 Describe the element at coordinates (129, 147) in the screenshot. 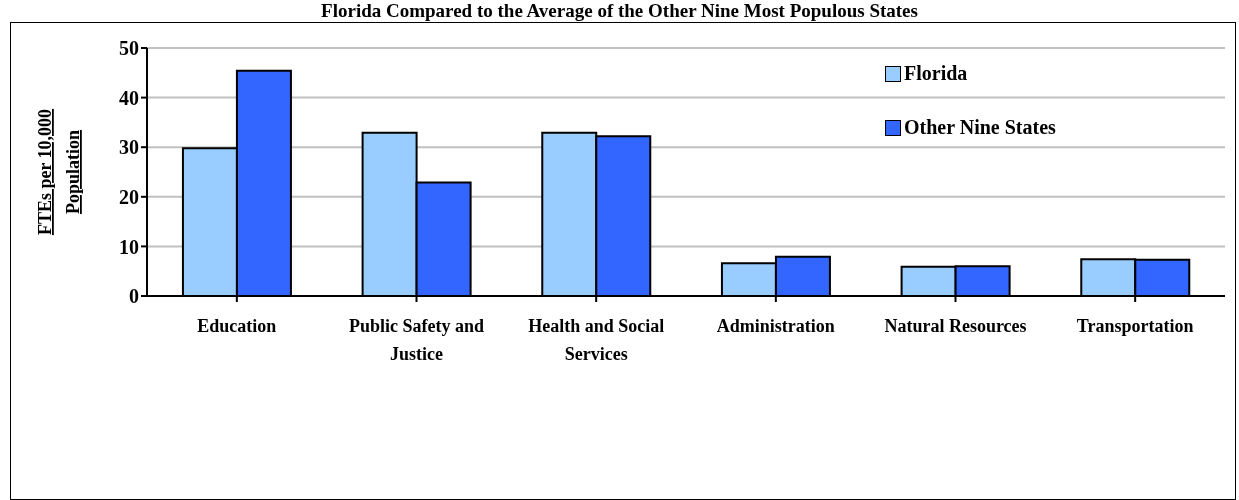

I see `y-tick-label: 30` at that location.